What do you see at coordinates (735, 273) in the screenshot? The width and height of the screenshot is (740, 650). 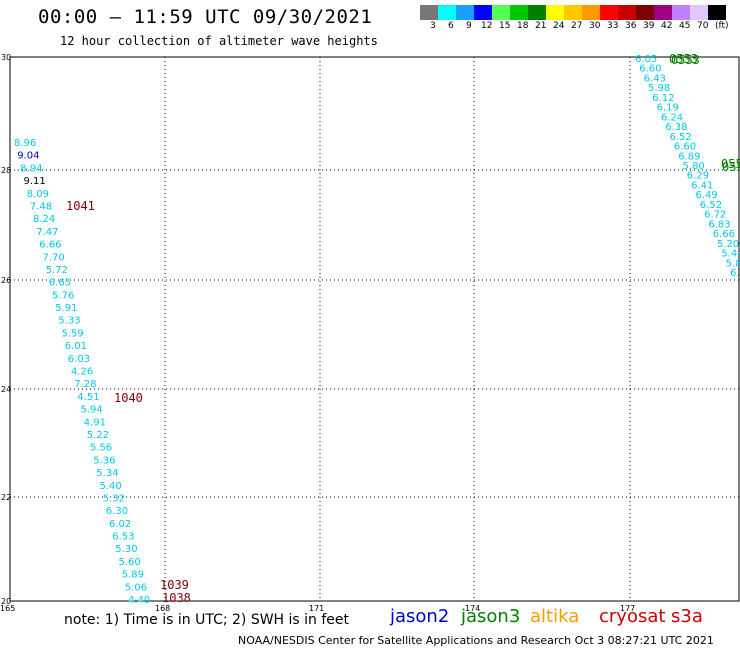 I see `wave-height-value: 6.05` at bounding box center [735, 273].